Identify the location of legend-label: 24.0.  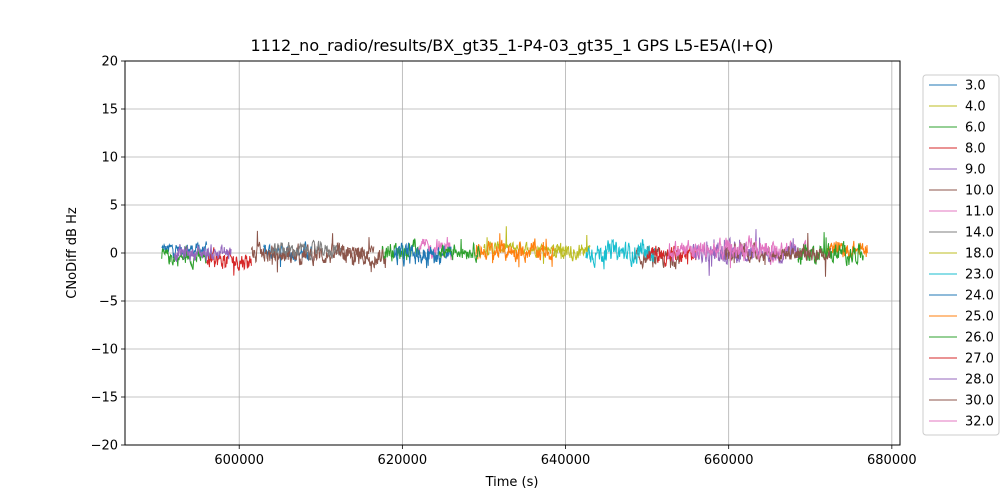
(979, 296).